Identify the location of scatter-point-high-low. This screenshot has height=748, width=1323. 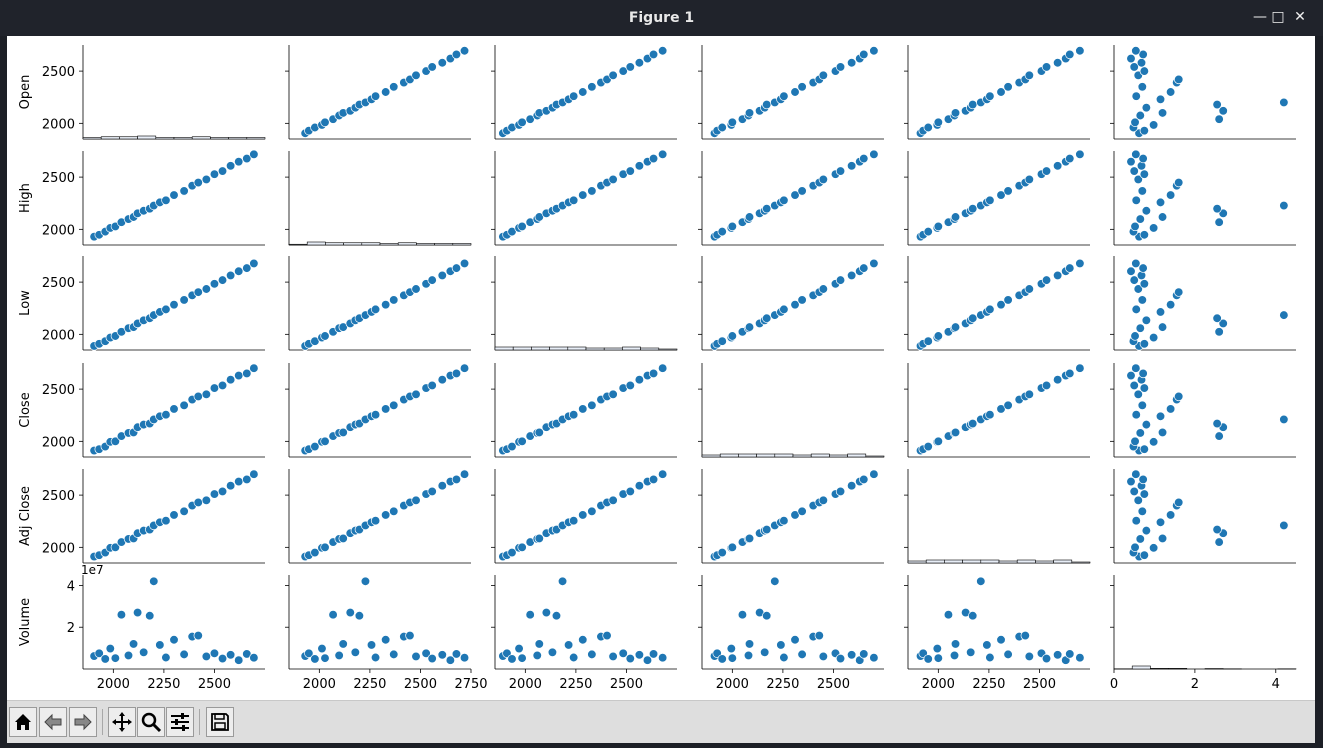
(592, 191).